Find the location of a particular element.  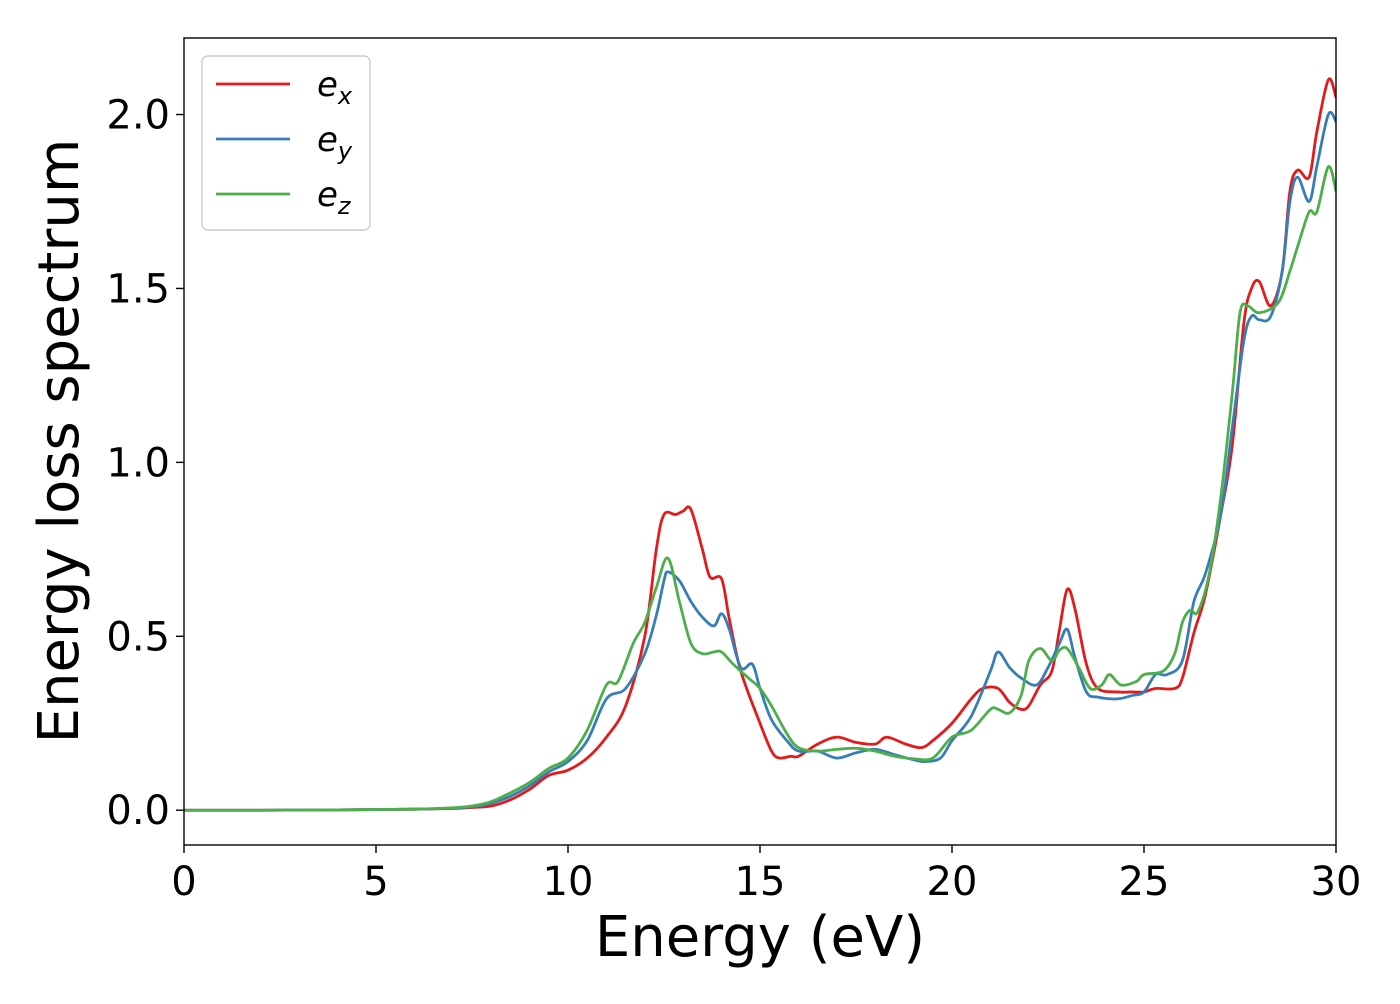

x-tick-label: 5 is located at coordinates (375, 882).